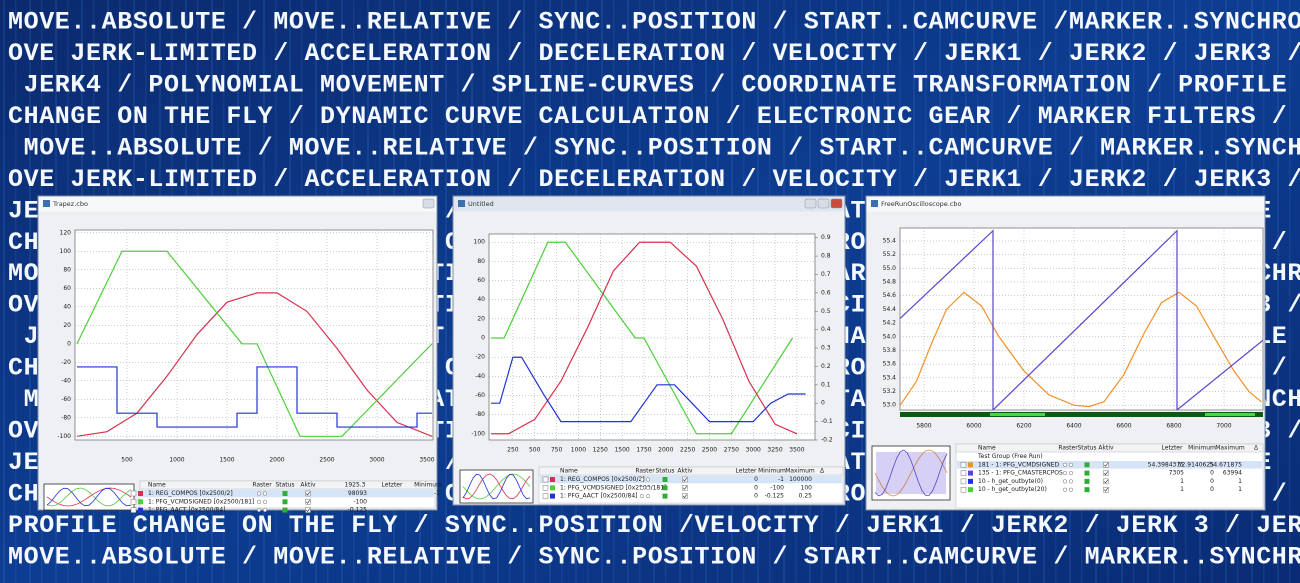 The height and width of the screenshot is (583, 1300). What do you see at coordinates (66, 417) in the screenshot?
I see `y-tick-label: -80` at bounding box center [66, 417].